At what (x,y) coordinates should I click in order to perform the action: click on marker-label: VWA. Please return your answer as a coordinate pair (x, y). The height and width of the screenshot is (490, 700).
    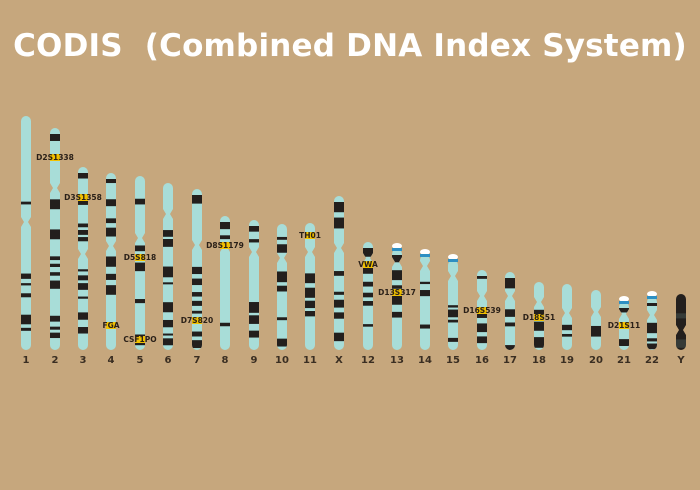
    Looking at the image, I should click on (368, 264).